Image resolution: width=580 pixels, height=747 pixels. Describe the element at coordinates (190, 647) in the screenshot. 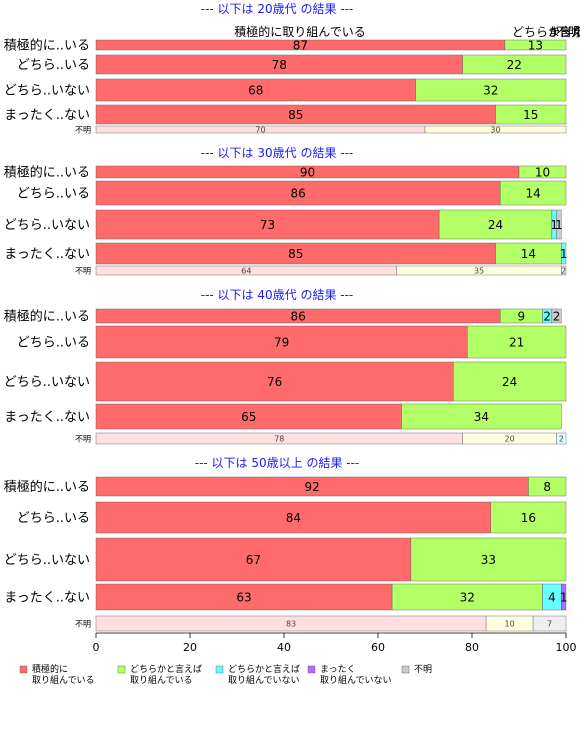

I see `x-tick-label: 20` at that location.